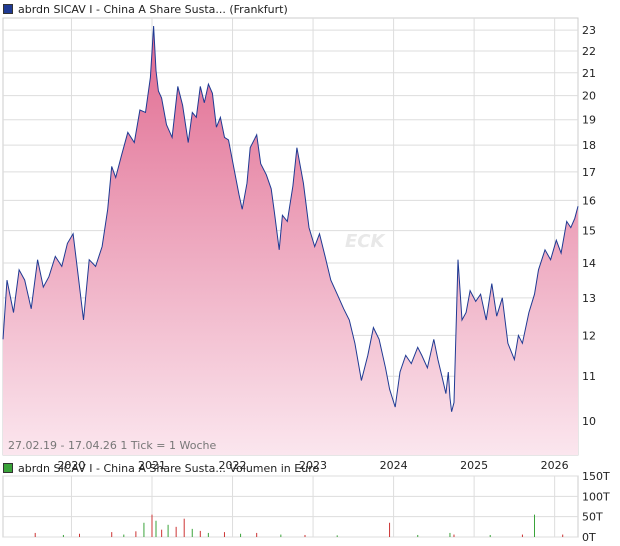 This screenshot has height=546, width=620. Describe the element at coordinates (592, 517) in the screenshot. I see `volume-y-tick-label: 50T` at that location.